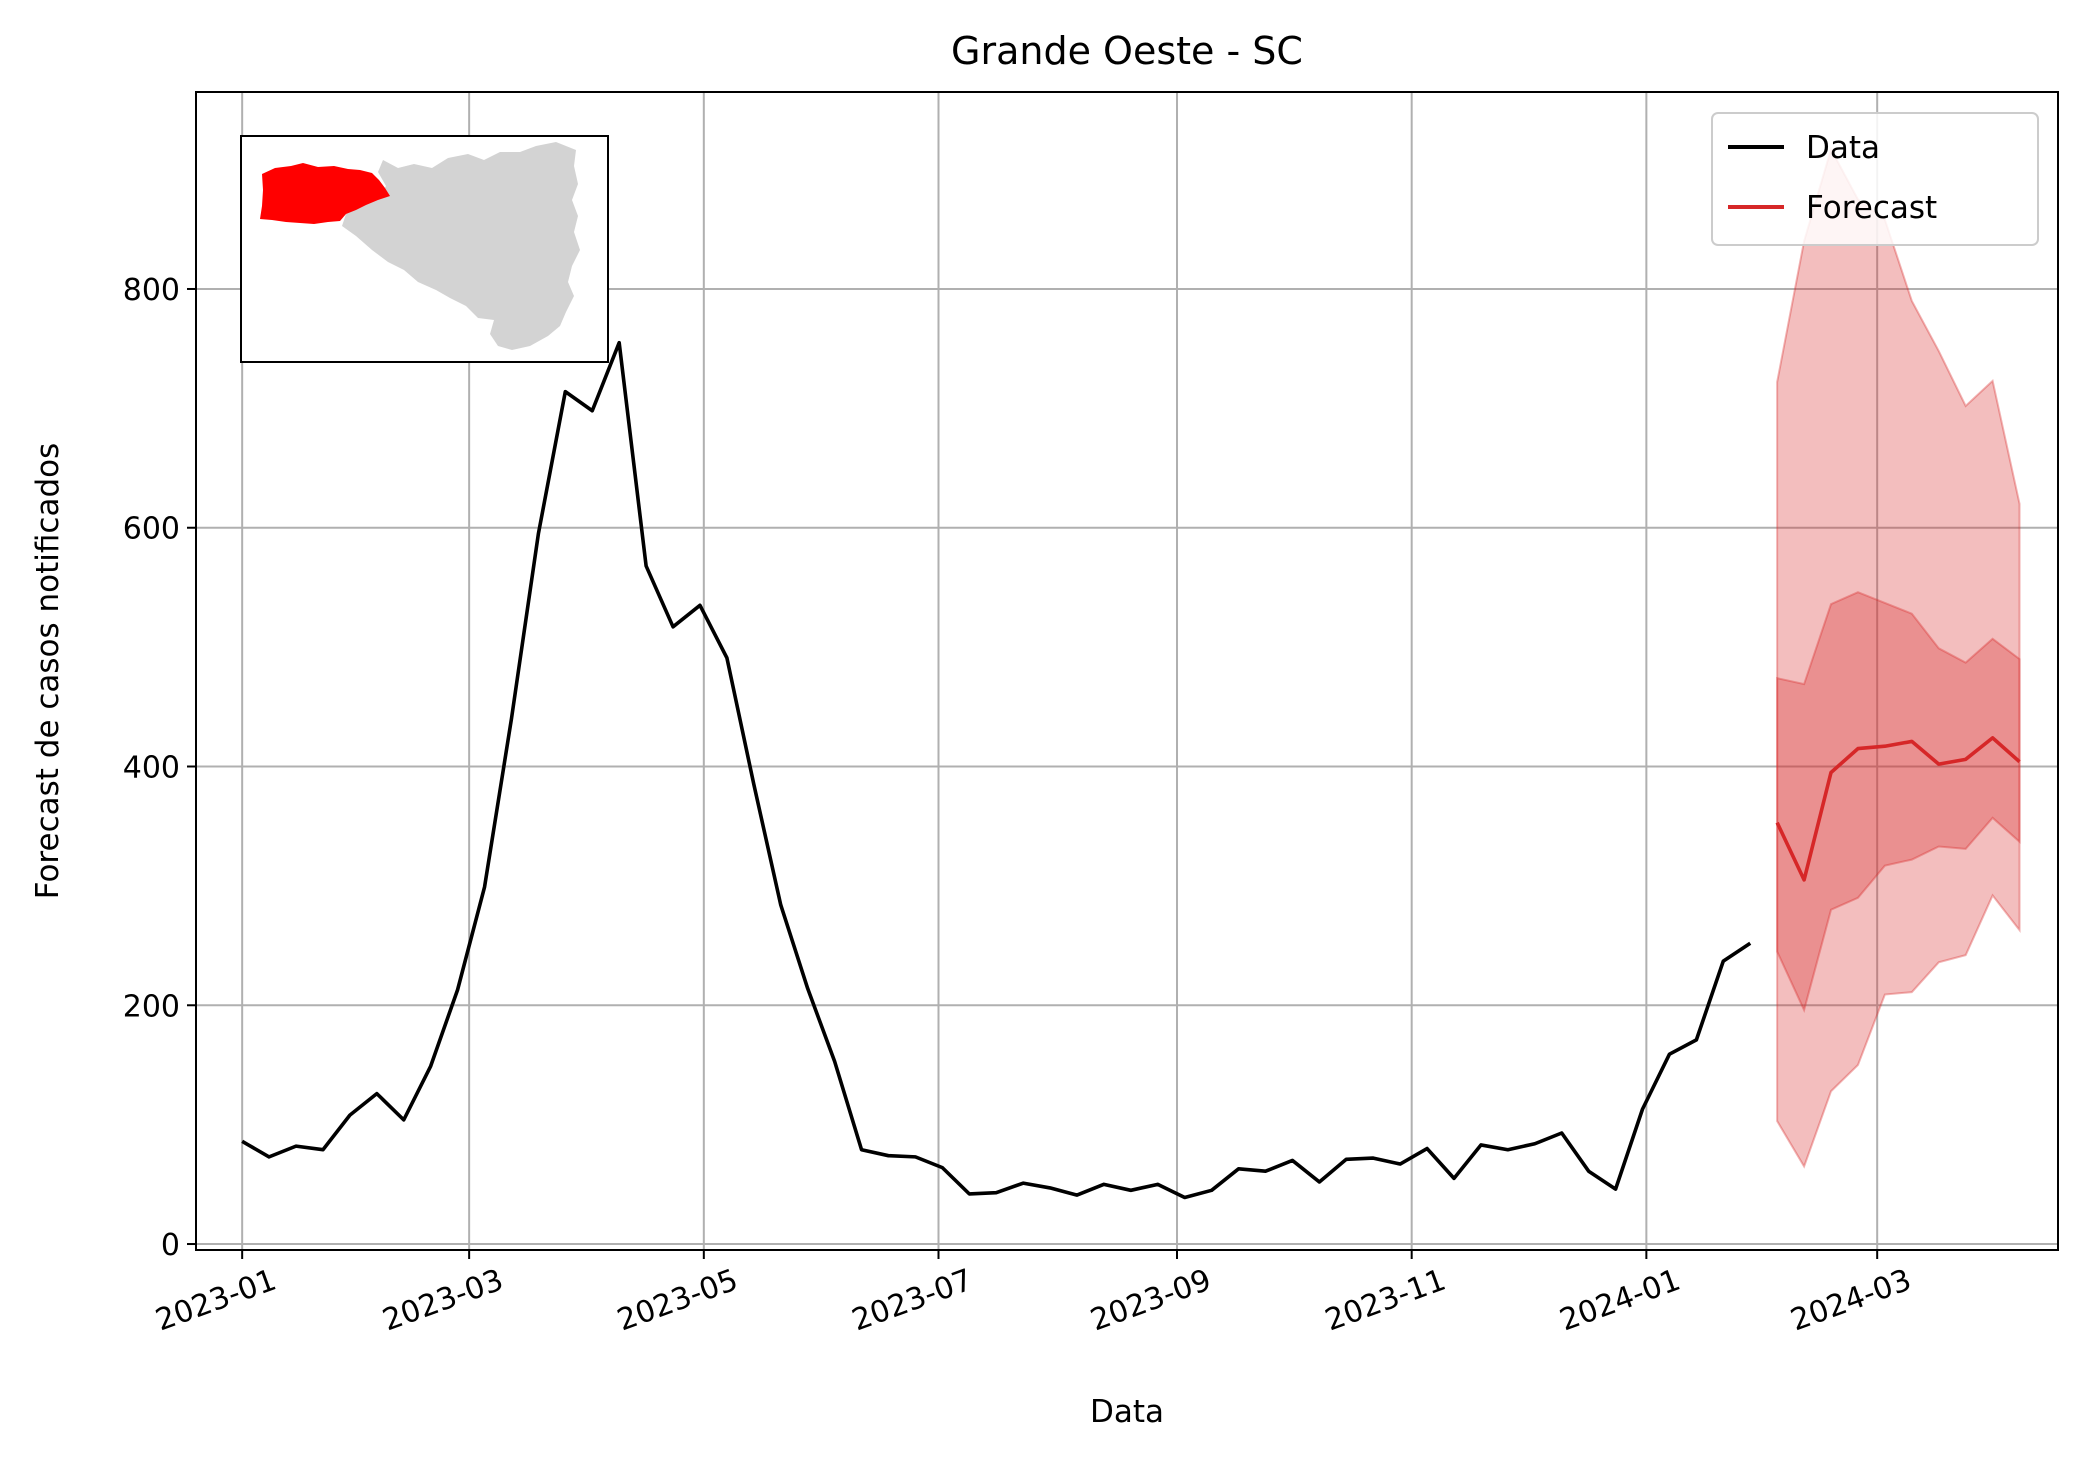  What do you see at coordinates (1898, 809) in the screenshot?
I see `forecast-median-line` at bounding box center [1898, 809].